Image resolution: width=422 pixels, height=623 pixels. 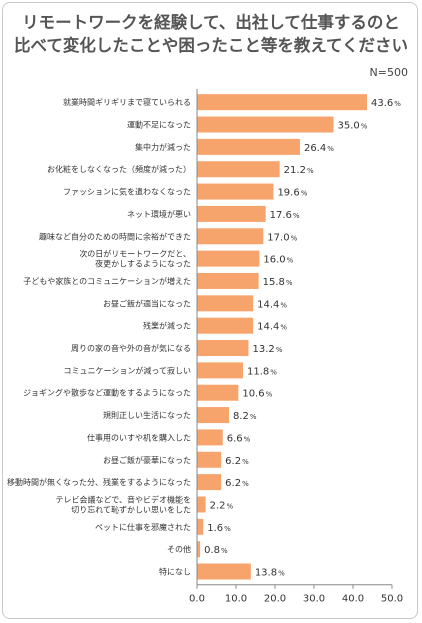 What do you see at coordinates (107, 281) in the screenshot?
I see `category-label: 子どもや家族とのコミュニケーションが増えた` at bounding box center [107, 281].